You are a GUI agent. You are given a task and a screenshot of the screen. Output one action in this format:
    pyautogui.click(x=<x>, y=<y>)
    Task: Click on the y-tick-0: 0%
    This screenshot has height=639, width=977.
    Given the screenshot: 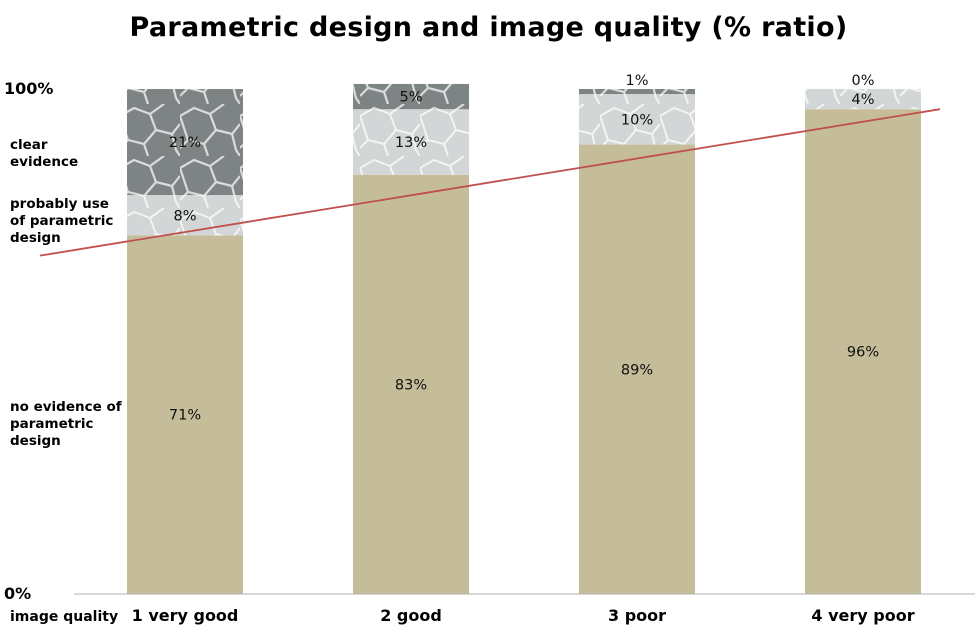 What is the action you would take?
    pyautogui.click(x=18, y=593)
    